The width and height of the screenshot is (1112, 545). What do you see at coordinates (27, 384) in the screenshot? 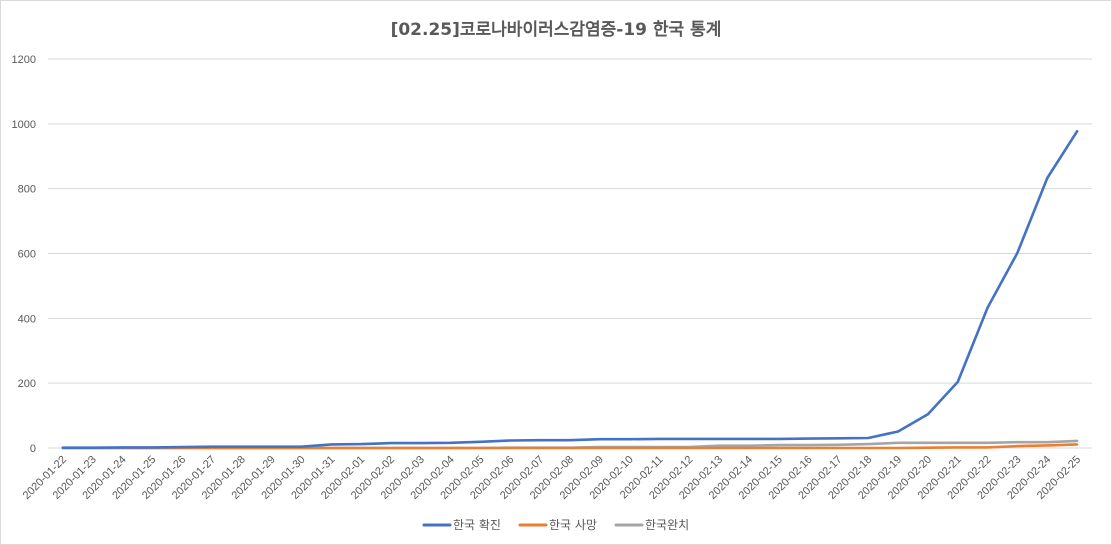
I see `y-tick-label: 200` at bounding box center [27, 384].